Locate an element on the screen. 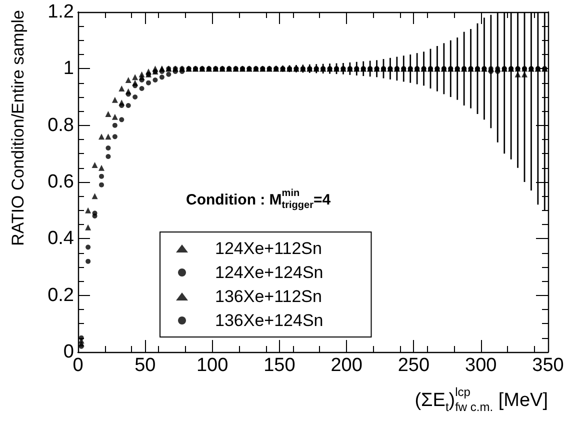 This screenshot has height=423, width=570. x-tick-label: 50 is located at coordinates (145, 365).